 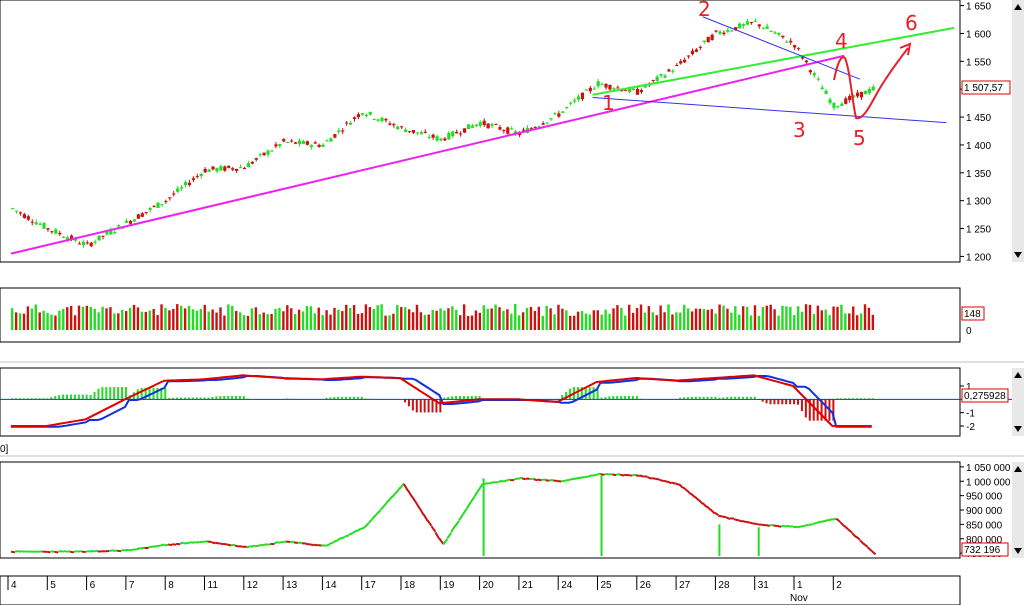 I want to click on volume-bars, so click(x=443, y=317).